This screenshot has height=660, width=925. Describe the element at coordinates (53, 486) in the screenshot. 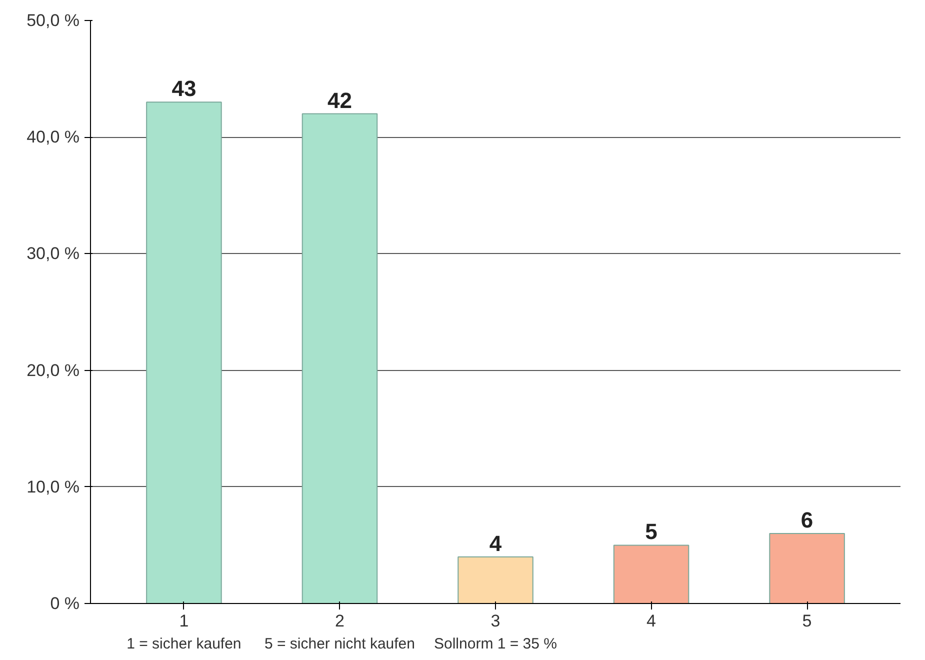

I see `y-tick-label: 10,0 %` at that location.